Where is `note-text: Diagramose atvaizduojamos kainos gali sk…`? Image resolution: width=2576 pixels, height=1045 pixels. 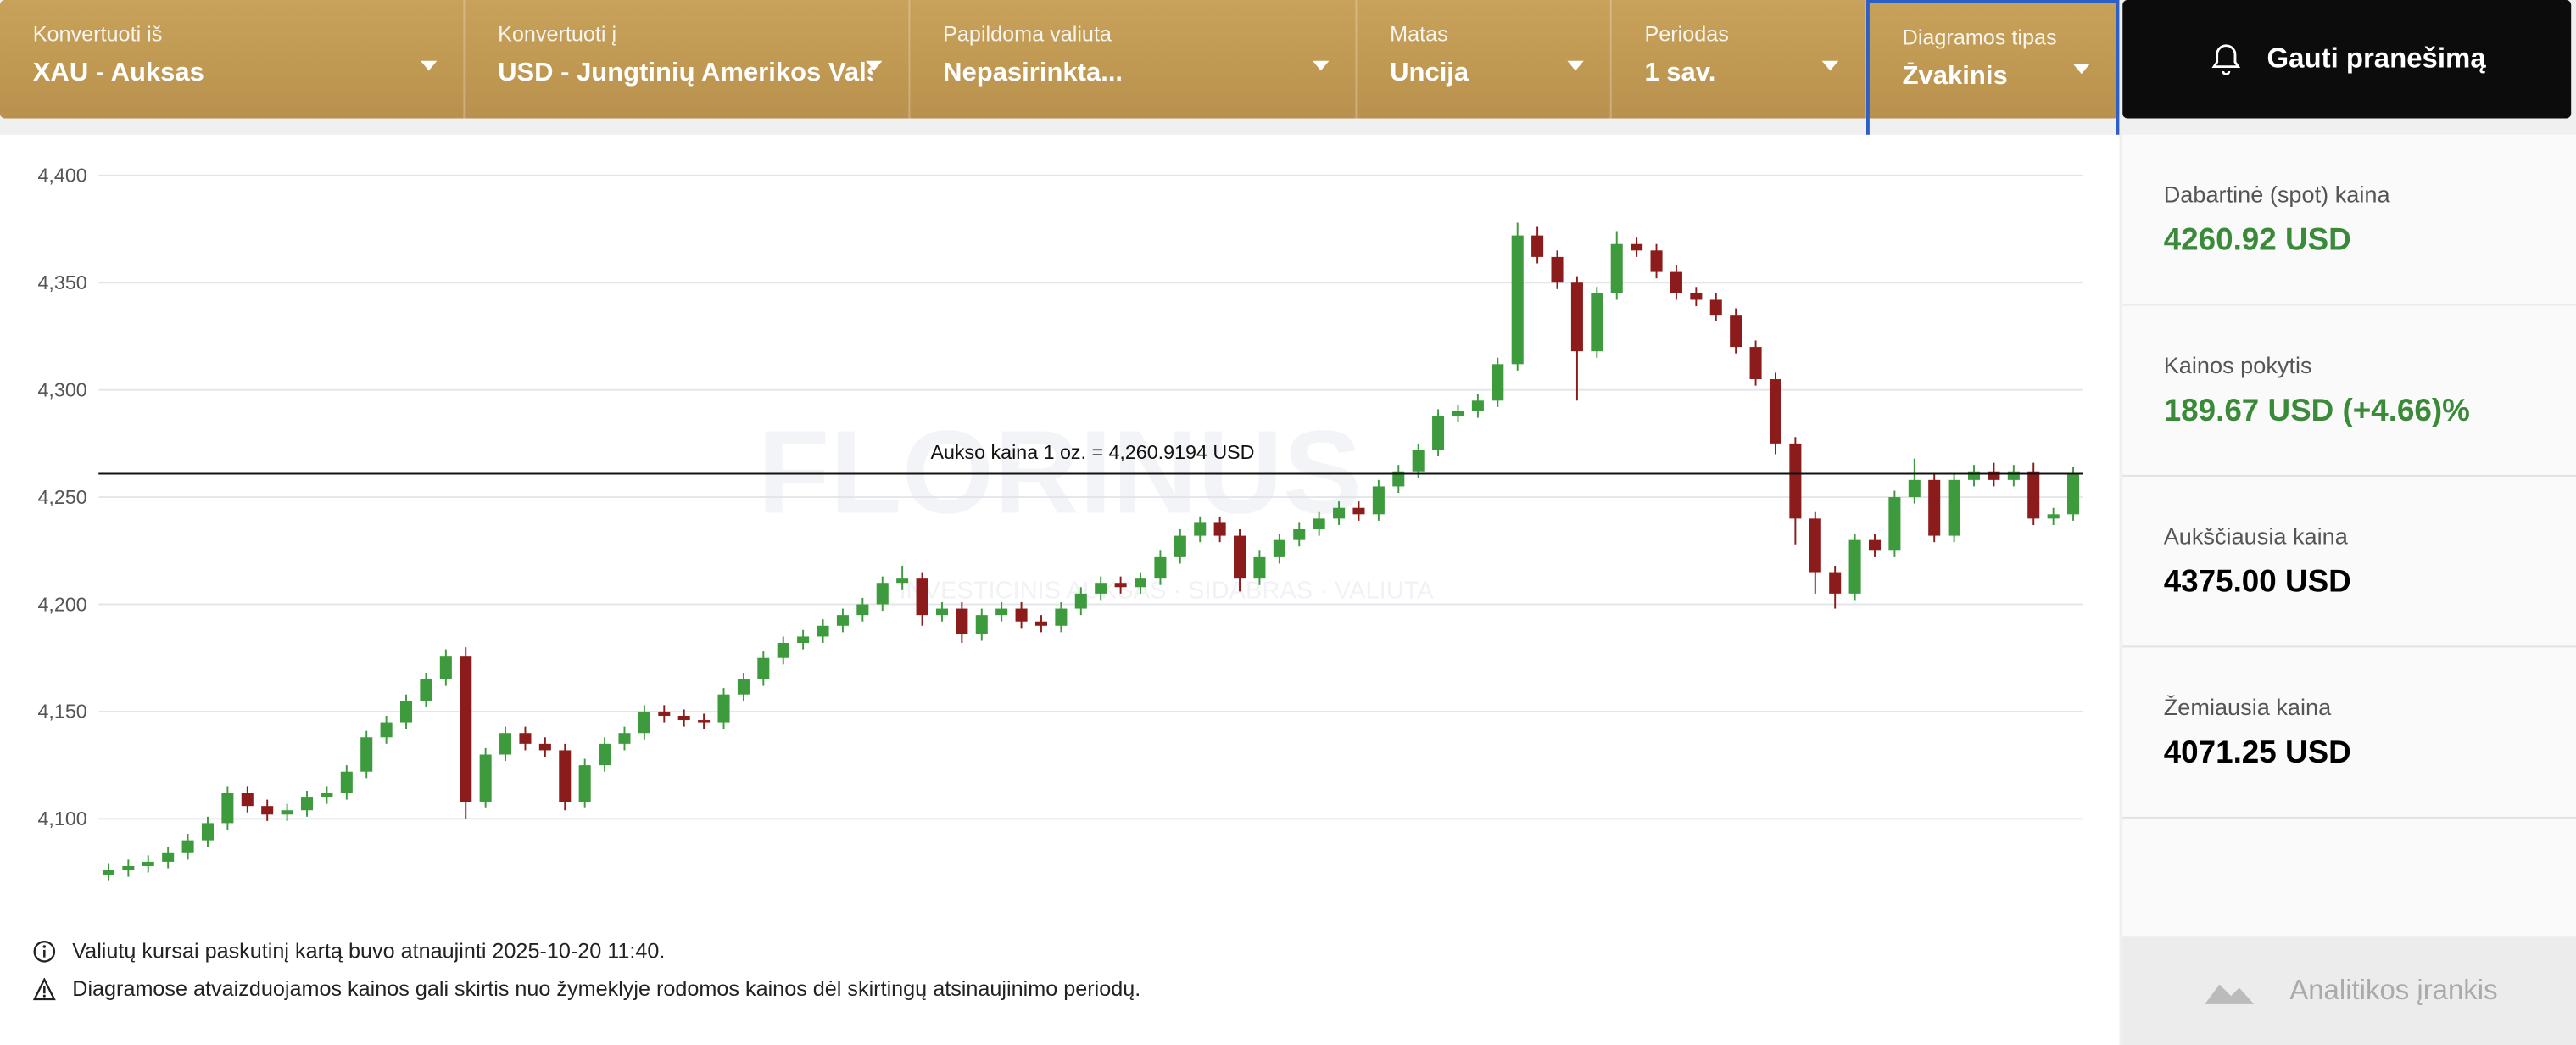 note-text: Diagramose atvaizduojamos kainos gali sk… is located at coordinates (606, 988).